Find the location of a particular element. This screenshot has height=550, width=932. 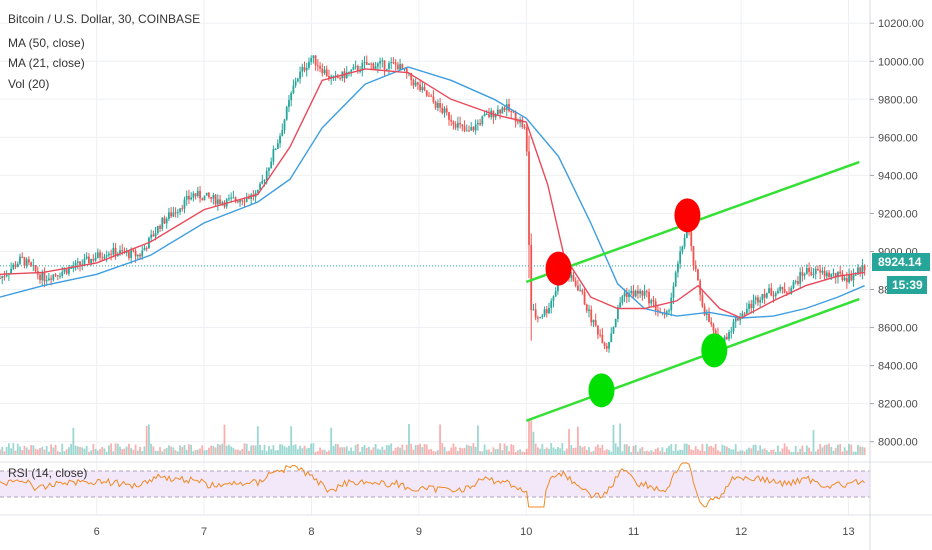

channel-lower-line is located at coordinates (692, 359).